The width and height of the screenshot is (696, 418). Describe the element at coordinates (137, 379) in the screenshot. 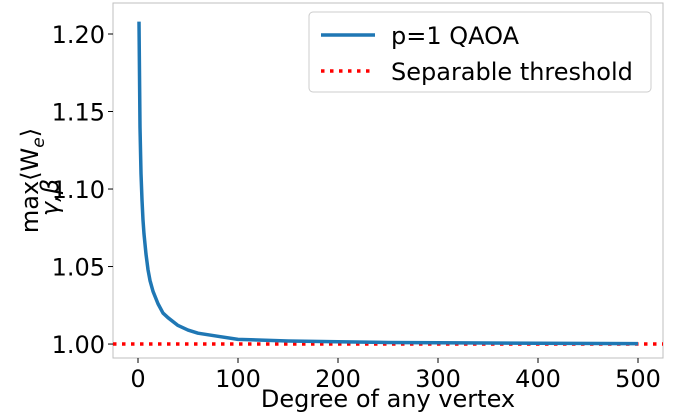

I see `x-tick-label: 0` at that location.